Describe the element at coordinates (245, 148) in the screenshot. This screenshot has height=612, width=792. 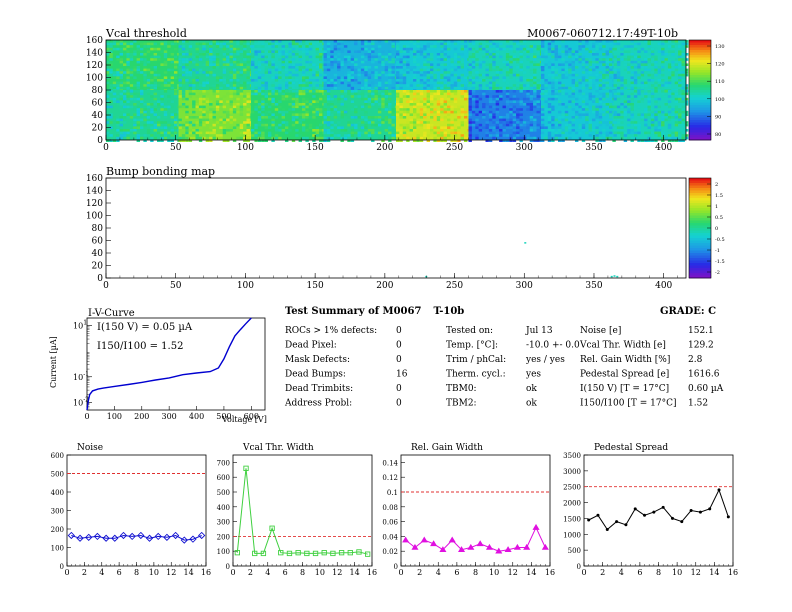
I see `x-tick-label: 100` at that location.